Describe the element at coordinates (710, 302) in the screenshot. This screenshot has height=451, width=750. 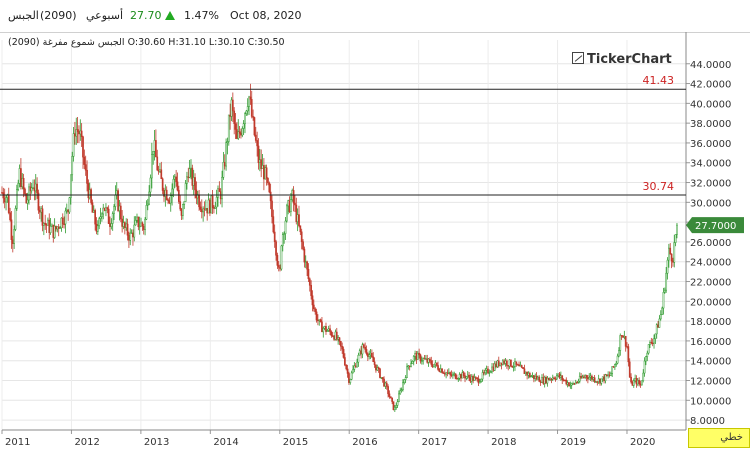
I see `y-tick-label: 20.0000` at that location.